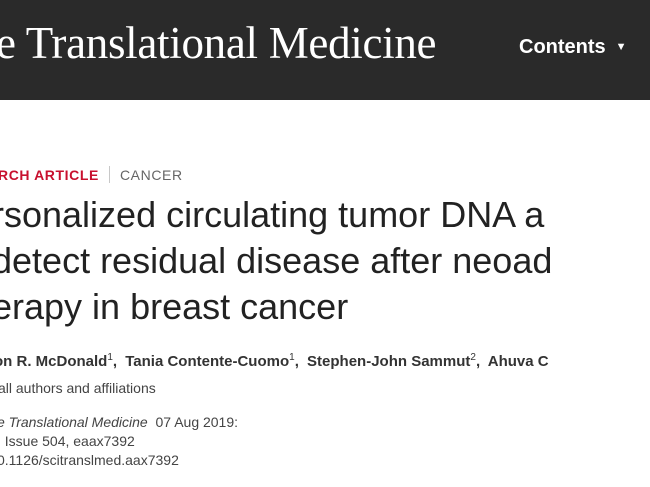 This screenshot has width=650, height=487. Describe the element at coordinates (67, 441) in the screenshot. I see `citation-volume-issue: , Issue 504, eaax7392` at that location.